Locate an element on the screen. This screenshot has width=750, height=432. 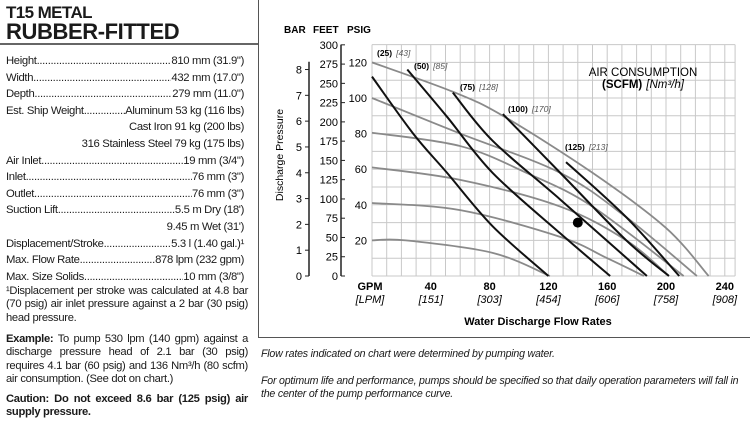
x-tick-lpm-label: [454] is located at coordinates (548, 300).